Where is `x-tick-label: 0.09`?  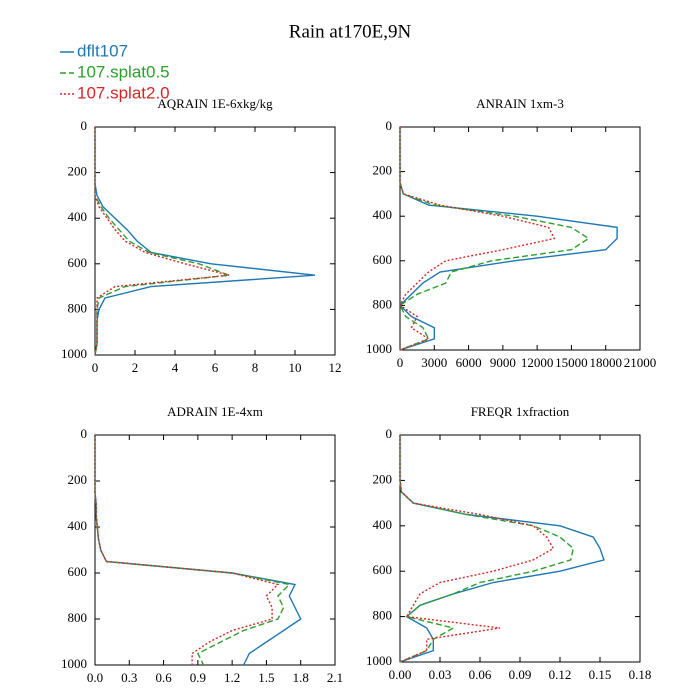 x-tick-label: 0.09 is located at coordinates (520, 674).